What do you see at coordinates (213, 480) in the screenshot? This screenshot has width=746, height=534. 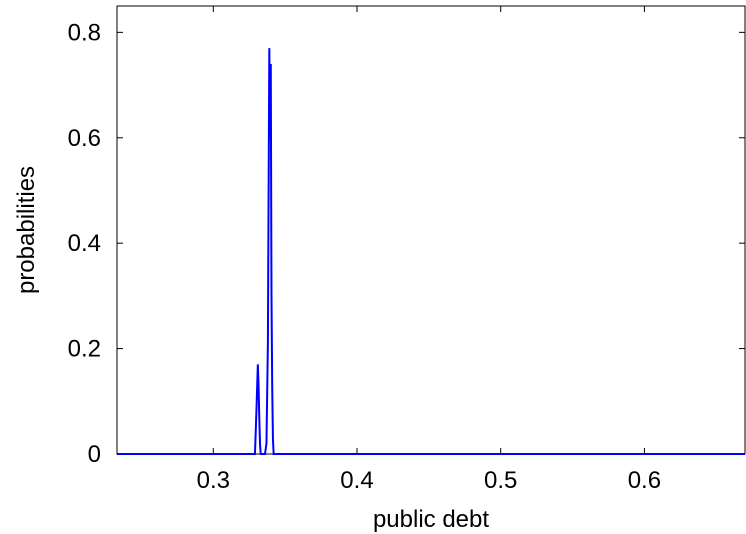 I see `x-tick-label: 0.3` at bounding box center [213, 480].